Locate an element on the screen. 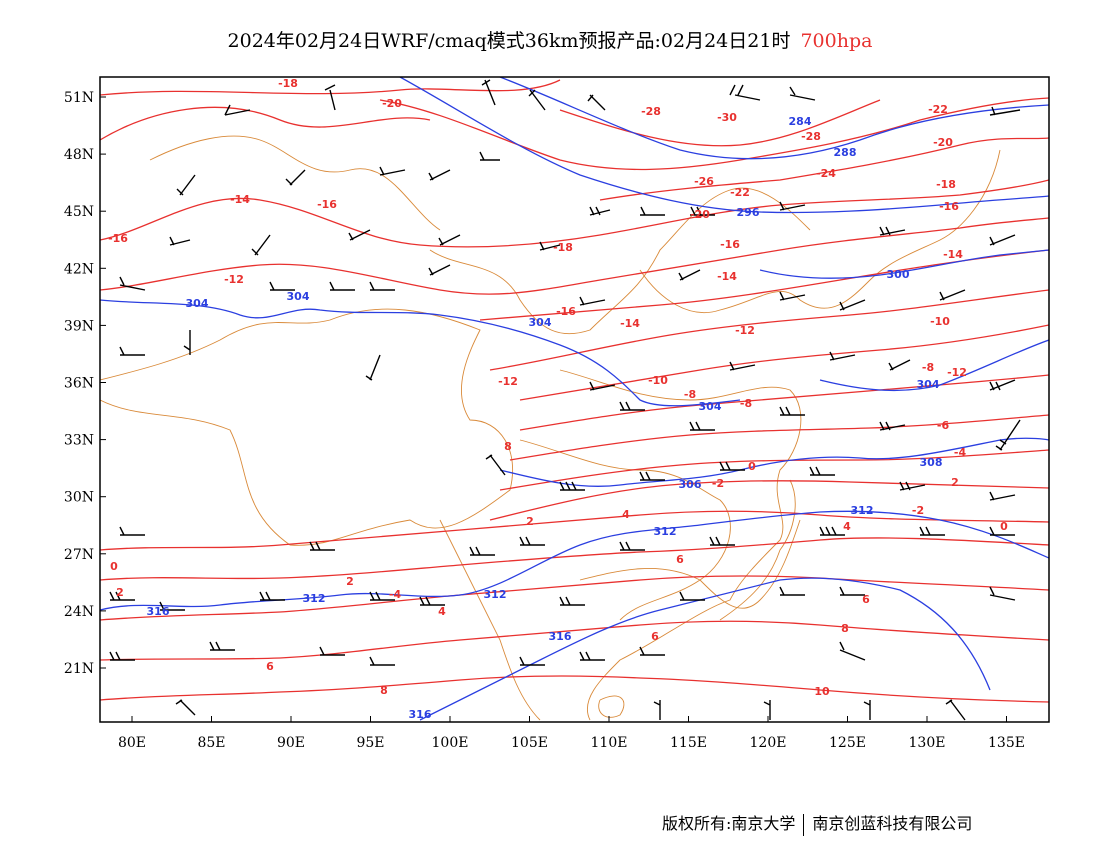 This screenshot has height=850, width=1100. temperature-label: -18 is located at coordinates (946, 184).